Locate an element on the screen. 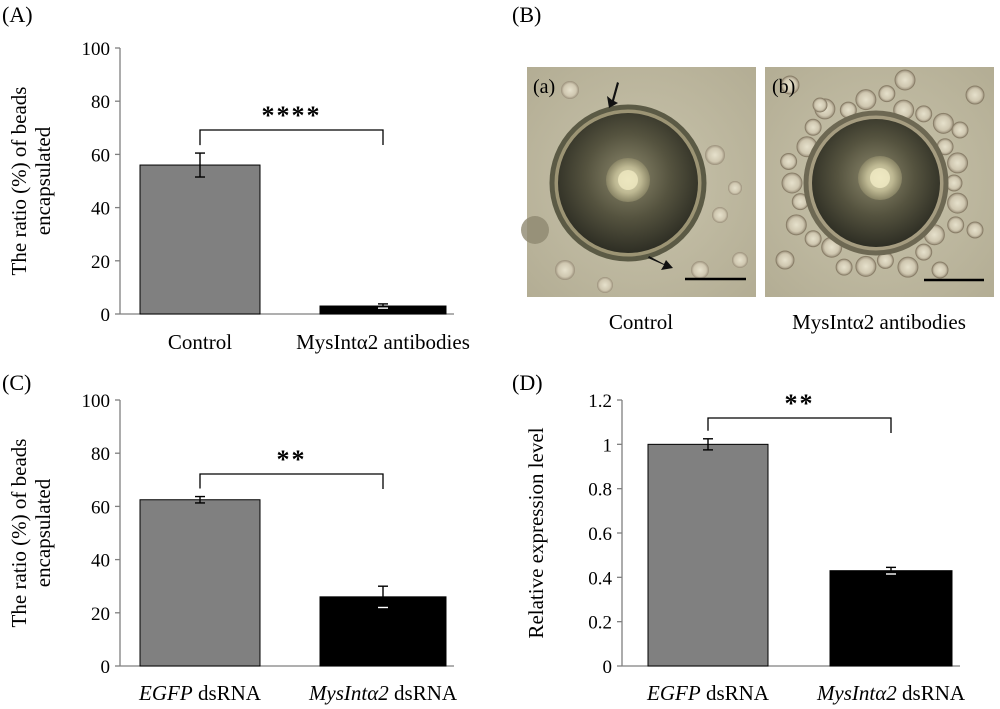 The height and width of the screenshot is (709, 1000). micrograph-caption-antibodies: MysIntα2 antibodies is located at coordinates (879, 322).